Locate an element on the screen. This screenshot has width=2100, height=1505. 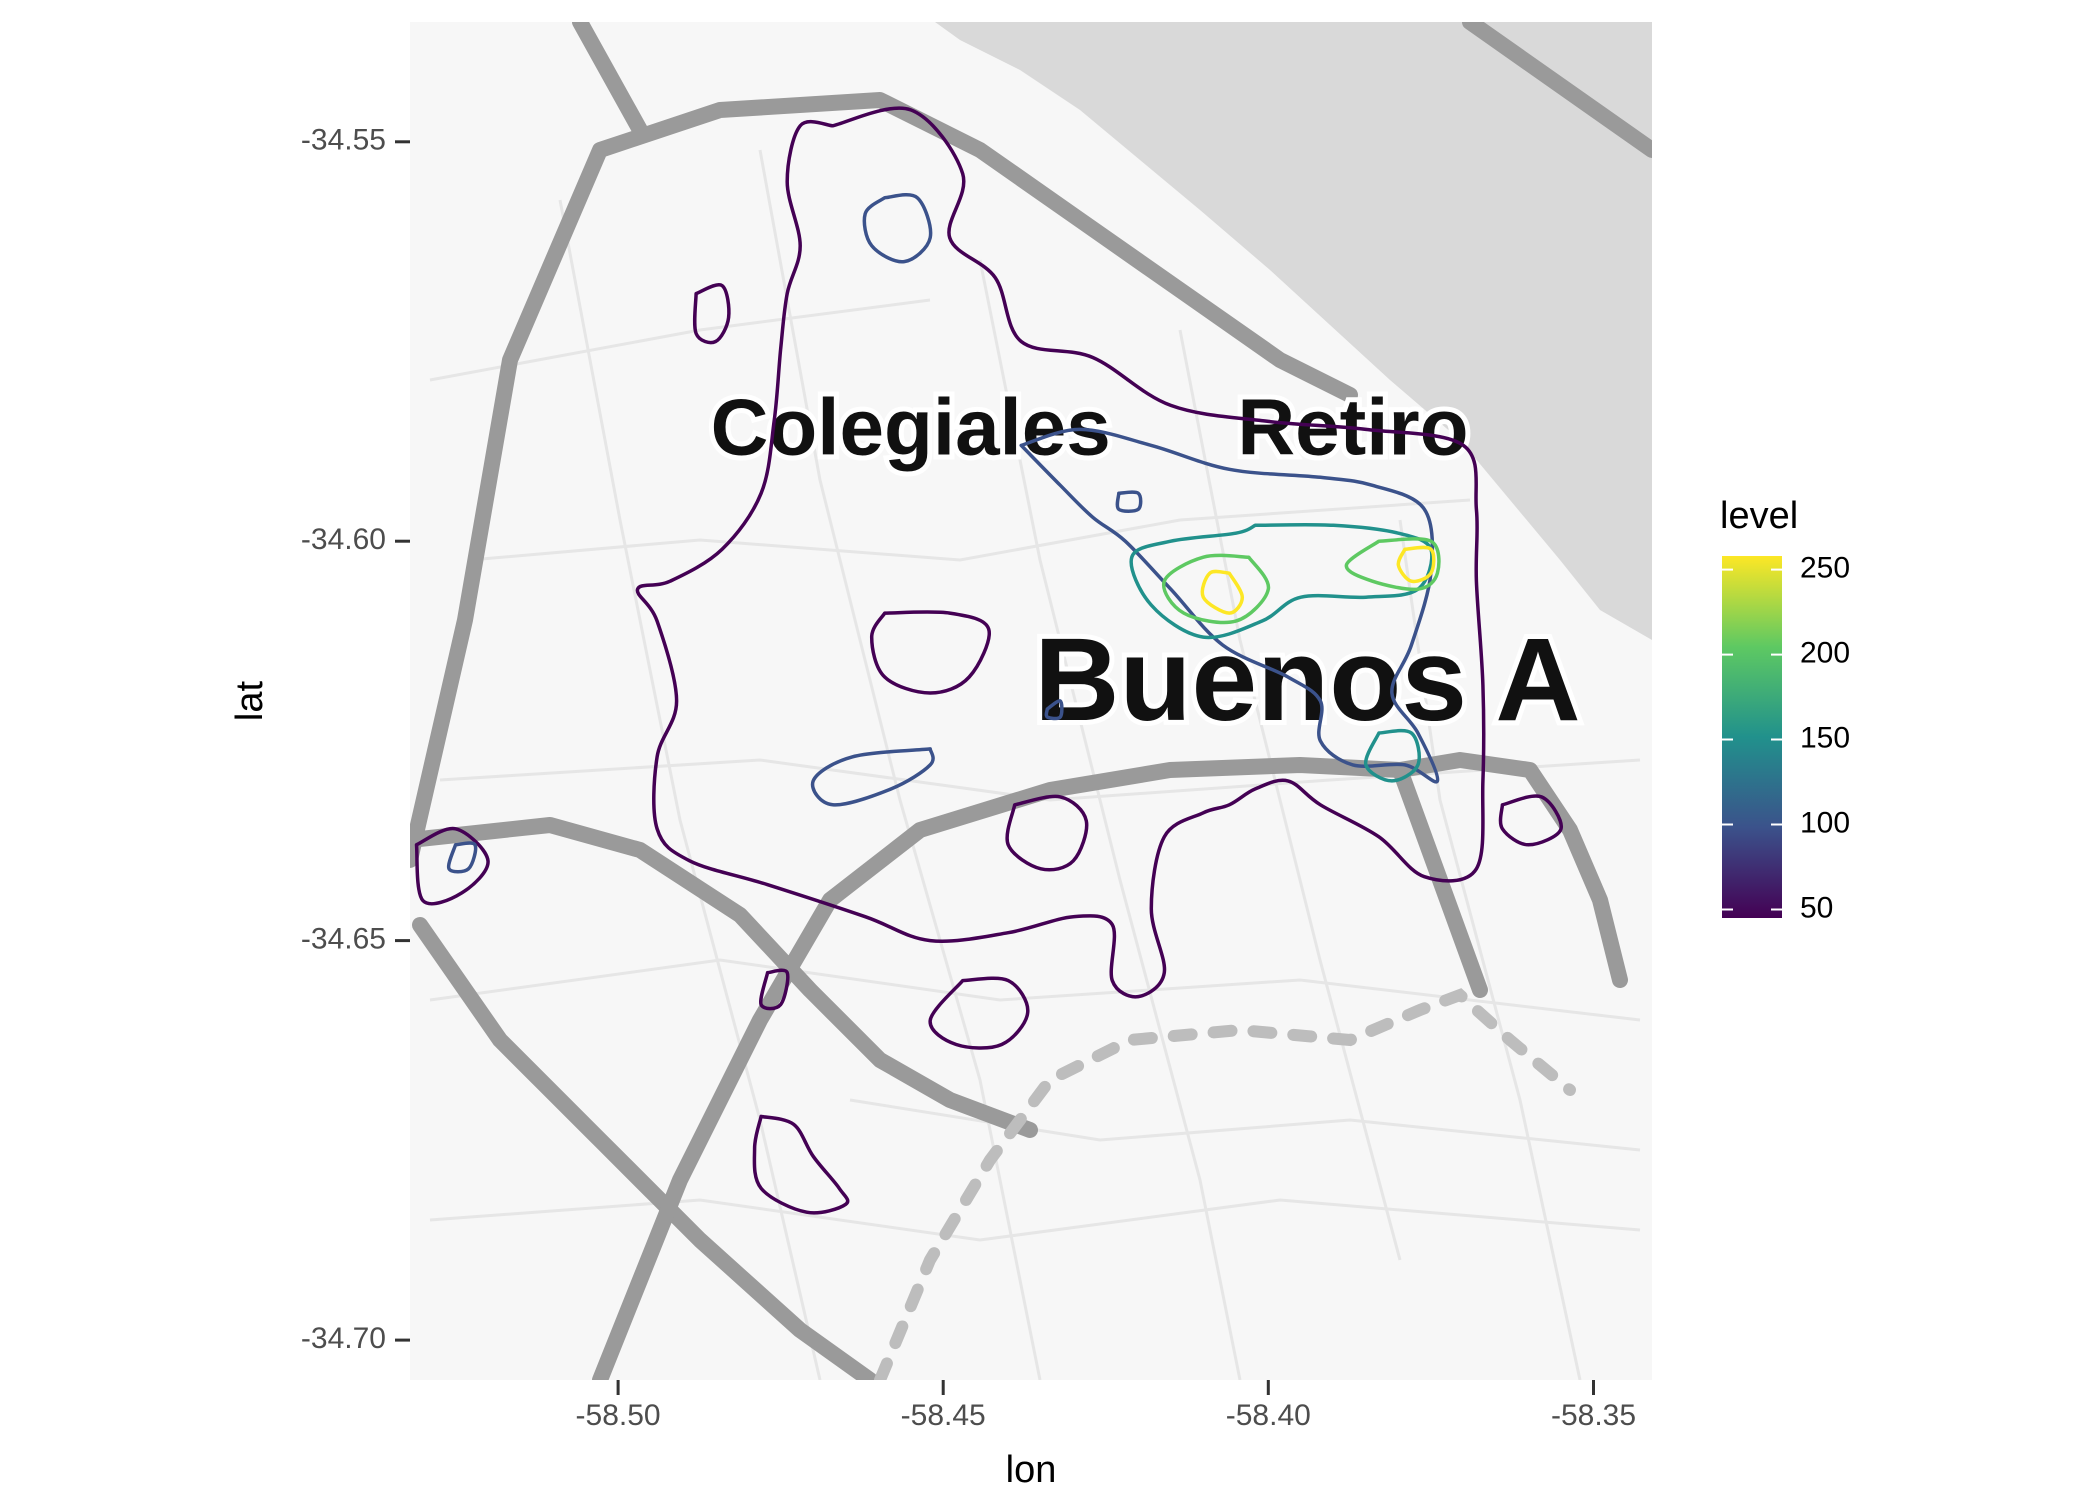
place-label-colegiales: Colegiales is located at coordinates (911, 427).